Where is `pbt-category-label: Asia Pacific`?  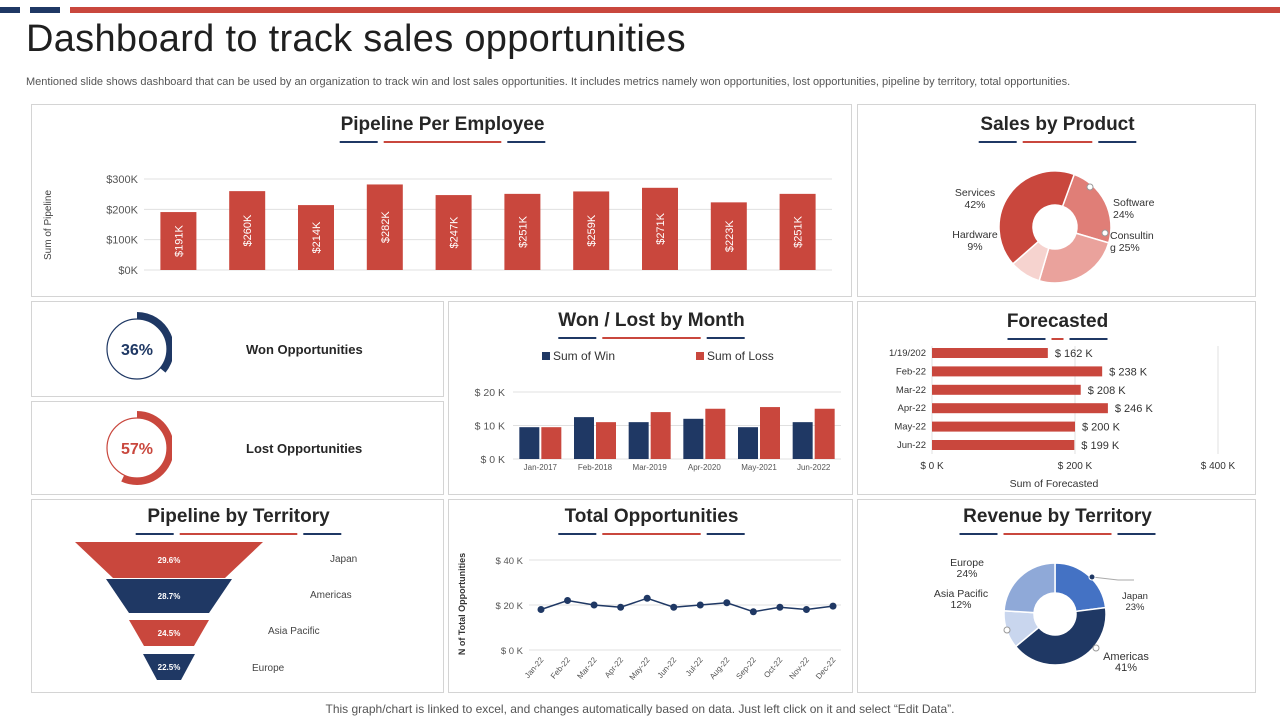
pbt-category-label: Asia Pacific is located at coordinates (294, 631).